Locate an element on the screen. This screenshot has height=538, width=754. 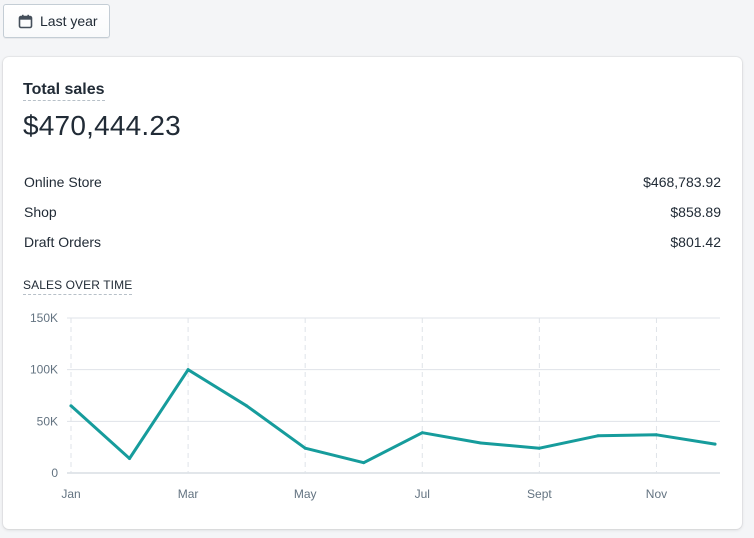
x-tick-label: Sept is located at coordinates (539, 494).